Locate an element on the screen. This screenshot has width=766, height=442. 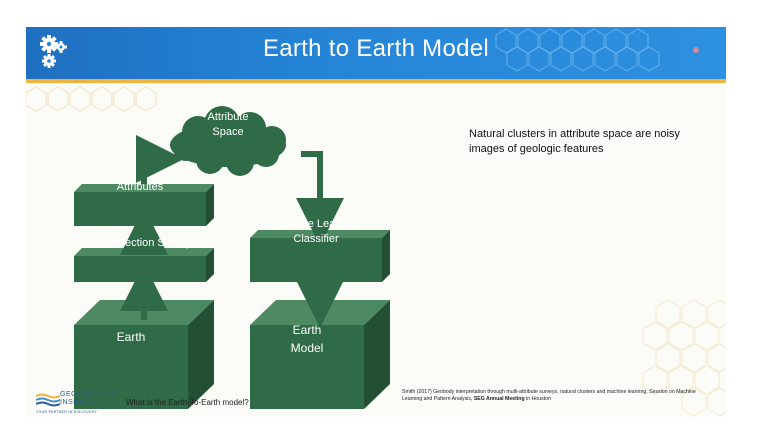
hexagon-pattern is located at coordinates (577, 50).